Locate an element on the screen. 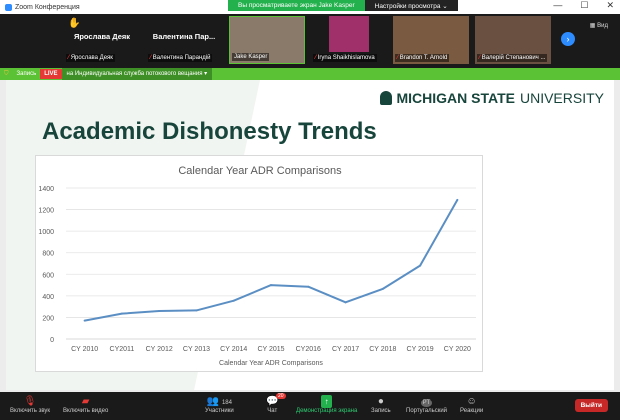 The image size is (620, 420). video-off-icon: ▰ is located at coordinates (85, 401).